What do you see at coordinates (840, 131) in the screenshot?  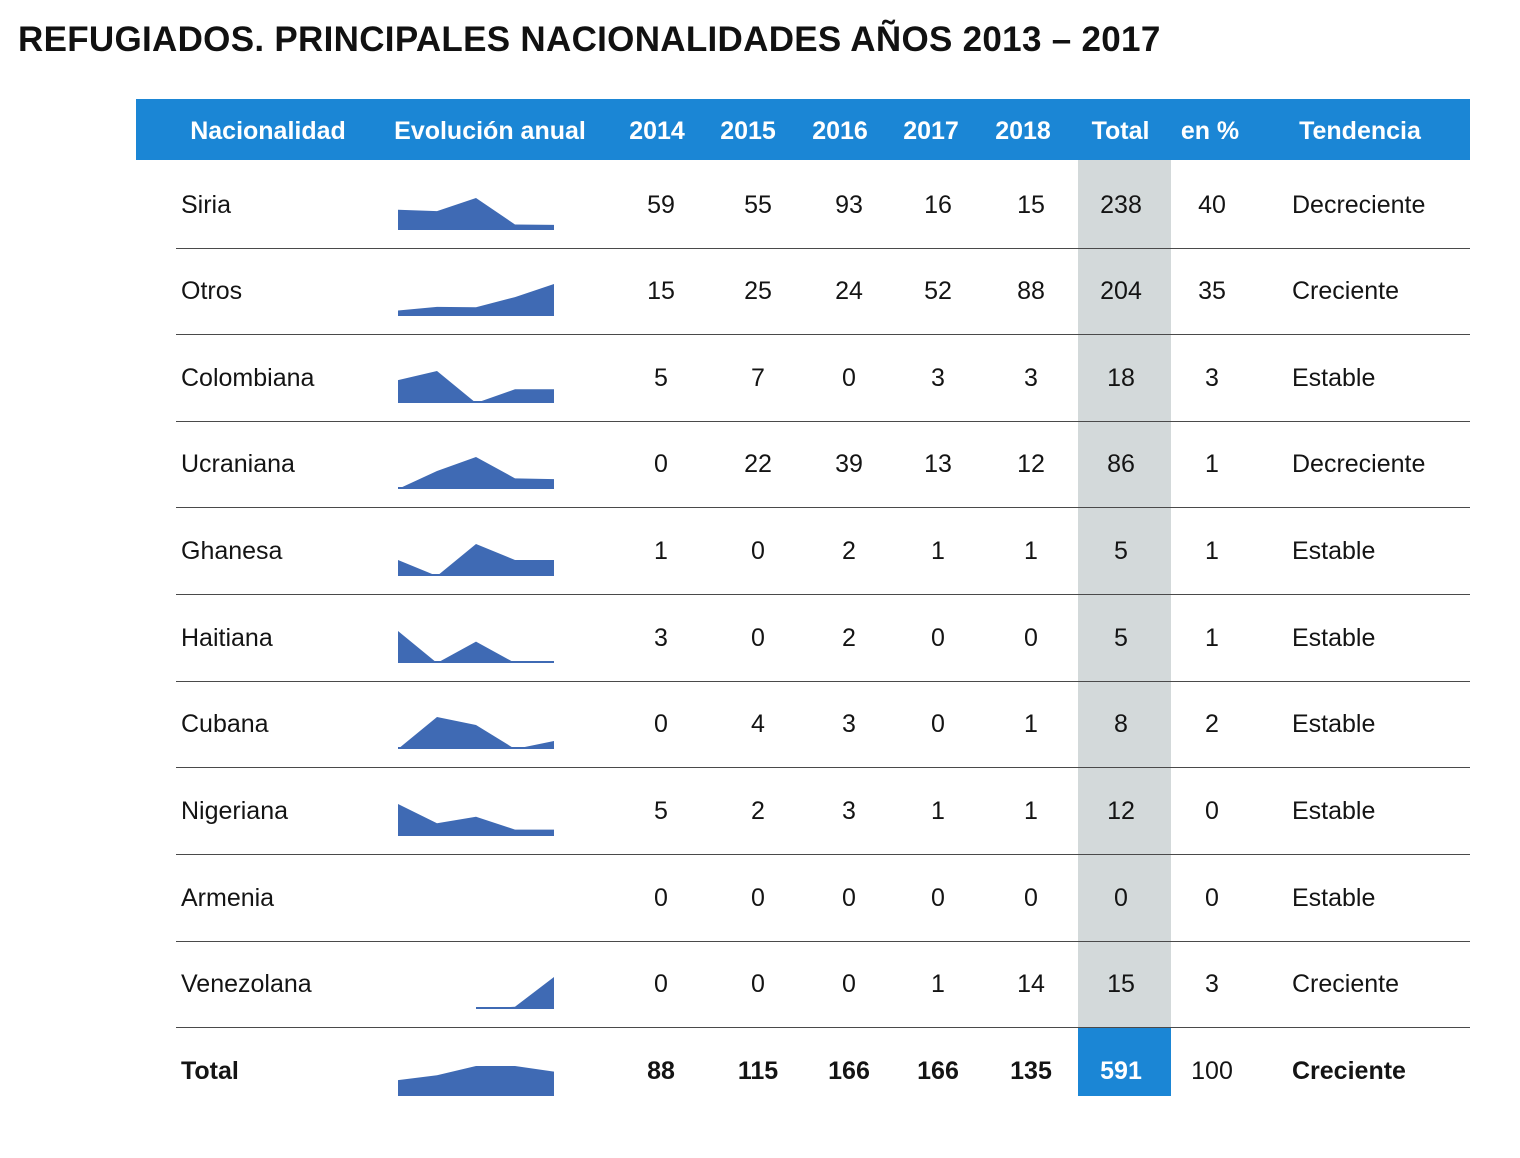 I see `header-year-2016: 2016` at bounding box center [840, 131].